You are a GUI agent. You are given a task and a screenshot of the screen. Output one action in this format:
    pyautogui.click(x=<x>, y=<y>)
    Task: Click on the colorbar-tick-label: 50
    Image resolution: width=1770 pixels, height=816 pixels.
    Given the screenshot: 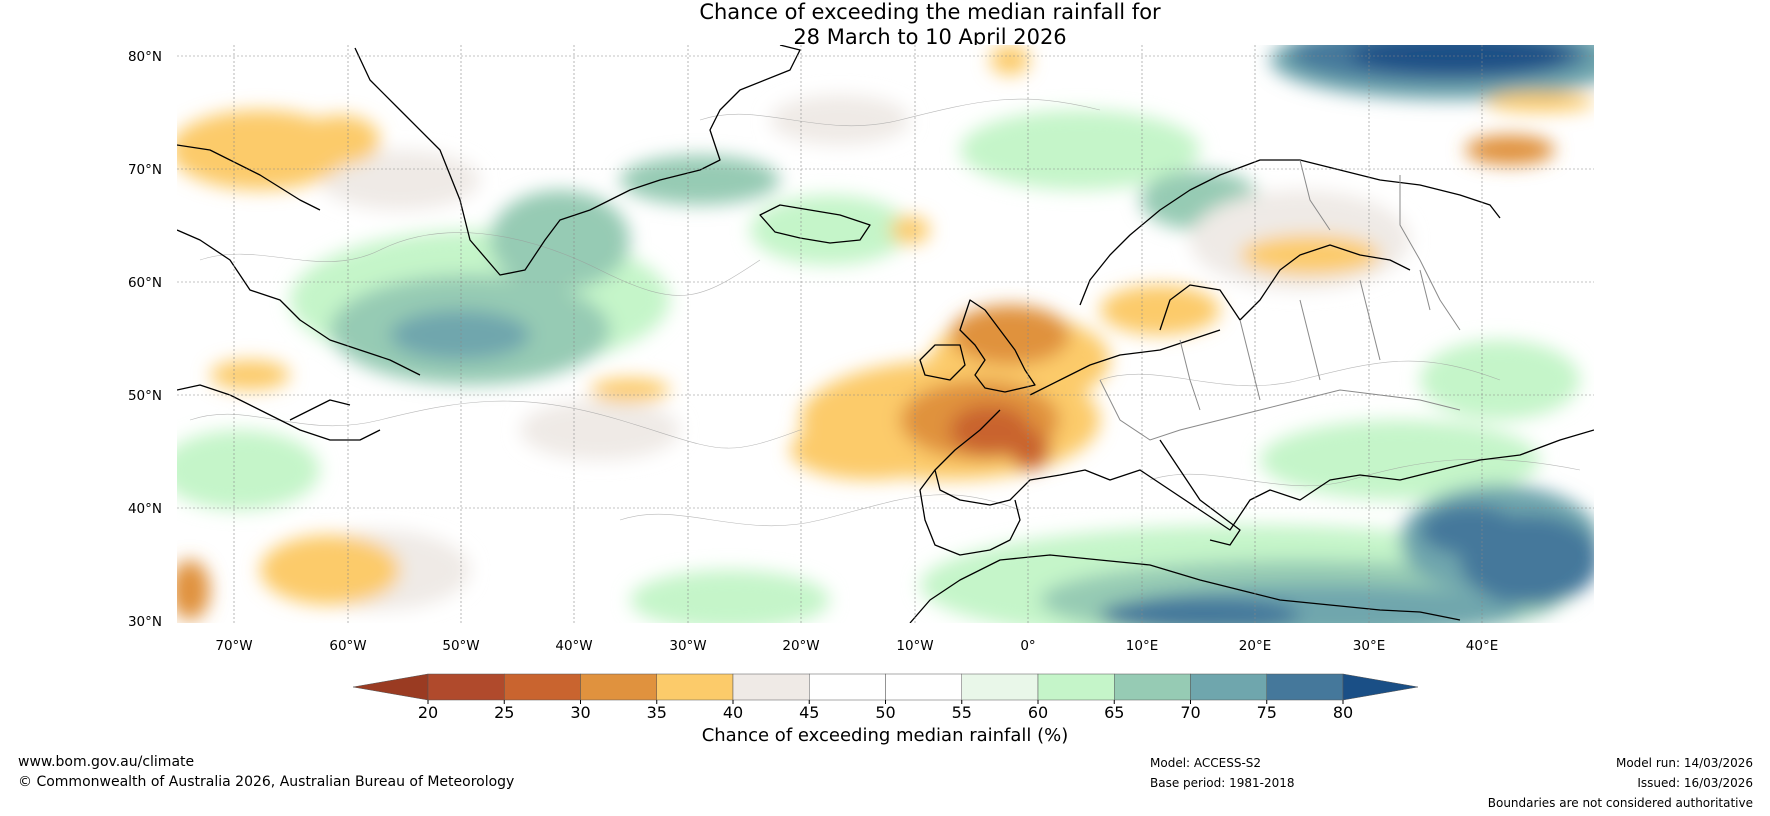 What is the action you would take?
    pyautogui.click(x=885, y=712)
    